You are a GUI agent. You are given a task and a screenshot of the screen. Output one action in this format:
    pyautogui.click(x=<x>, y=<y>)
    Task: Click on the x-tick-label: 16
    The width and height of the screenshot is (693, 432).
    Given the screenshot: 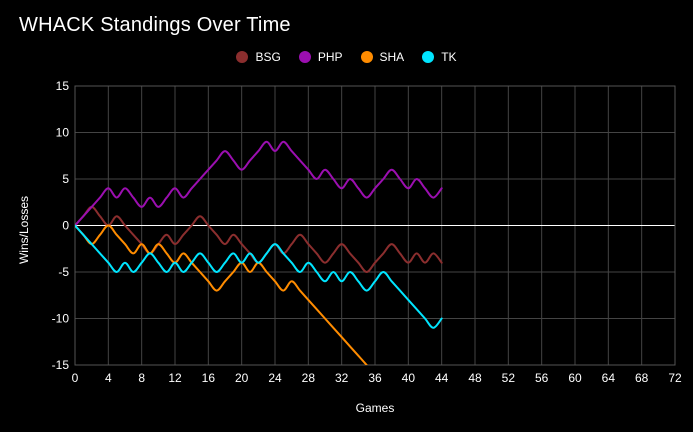 What is the action you would take?
    pyautogui.click(x=209, y=378)
    